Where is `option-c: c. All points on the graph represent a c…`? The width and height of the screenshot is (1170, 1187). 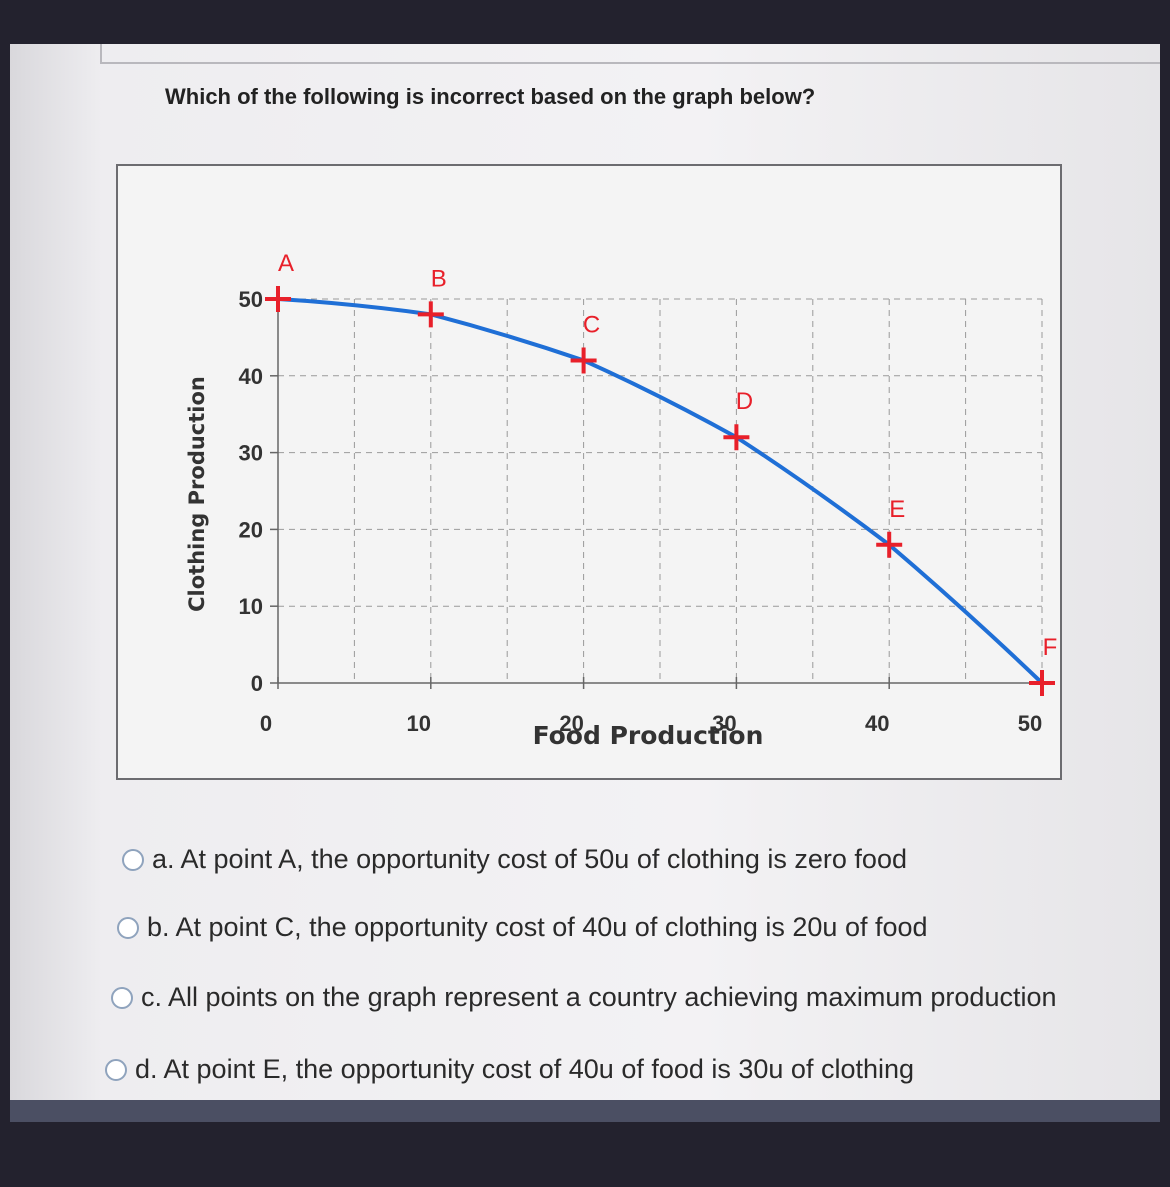 option-c: c. All points on the graph represent a c… is located at coordinates (584, 997).